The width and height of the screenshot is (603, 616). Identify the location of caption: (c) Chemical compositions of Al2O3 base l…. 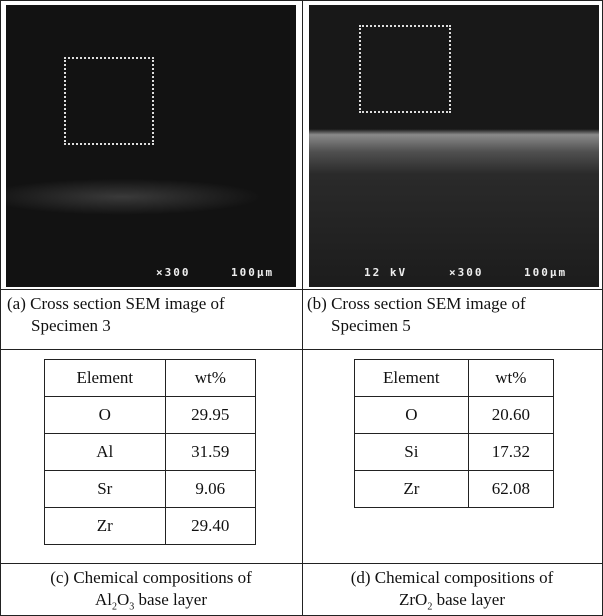
(151, 591).